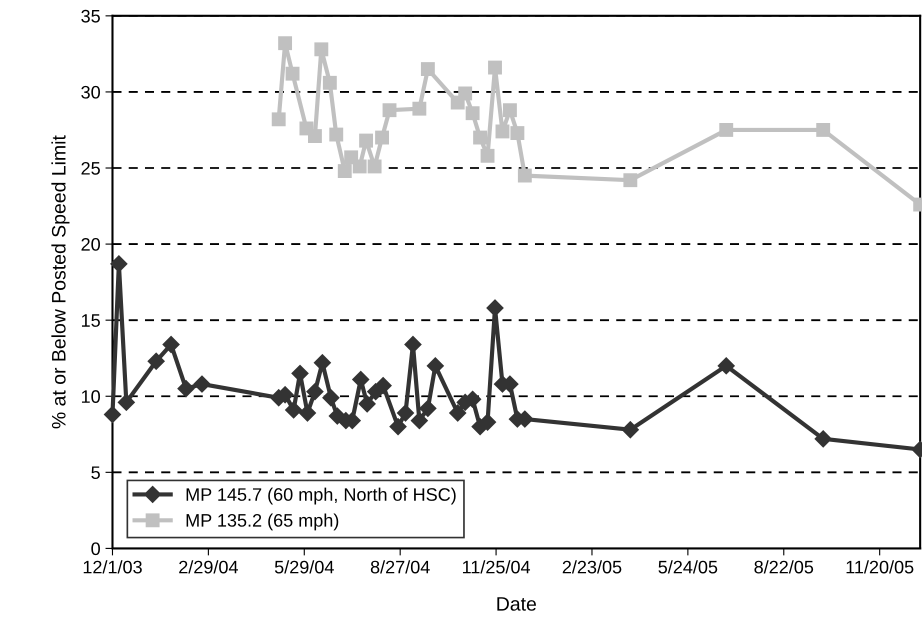 Image resolution: width=922 pixels, height=634 pixels. I want to click on y-tick-label: 0, so click(95, 549).